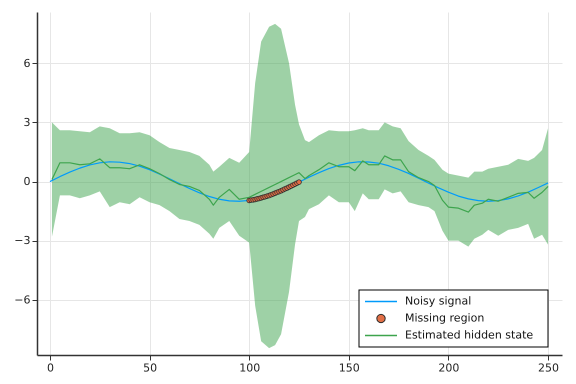 The width and height of the screenshot is (576, 384). Describe the element at coordinates (27, 122) in the screenshot. I see `y-tick-label: 3` at that location.